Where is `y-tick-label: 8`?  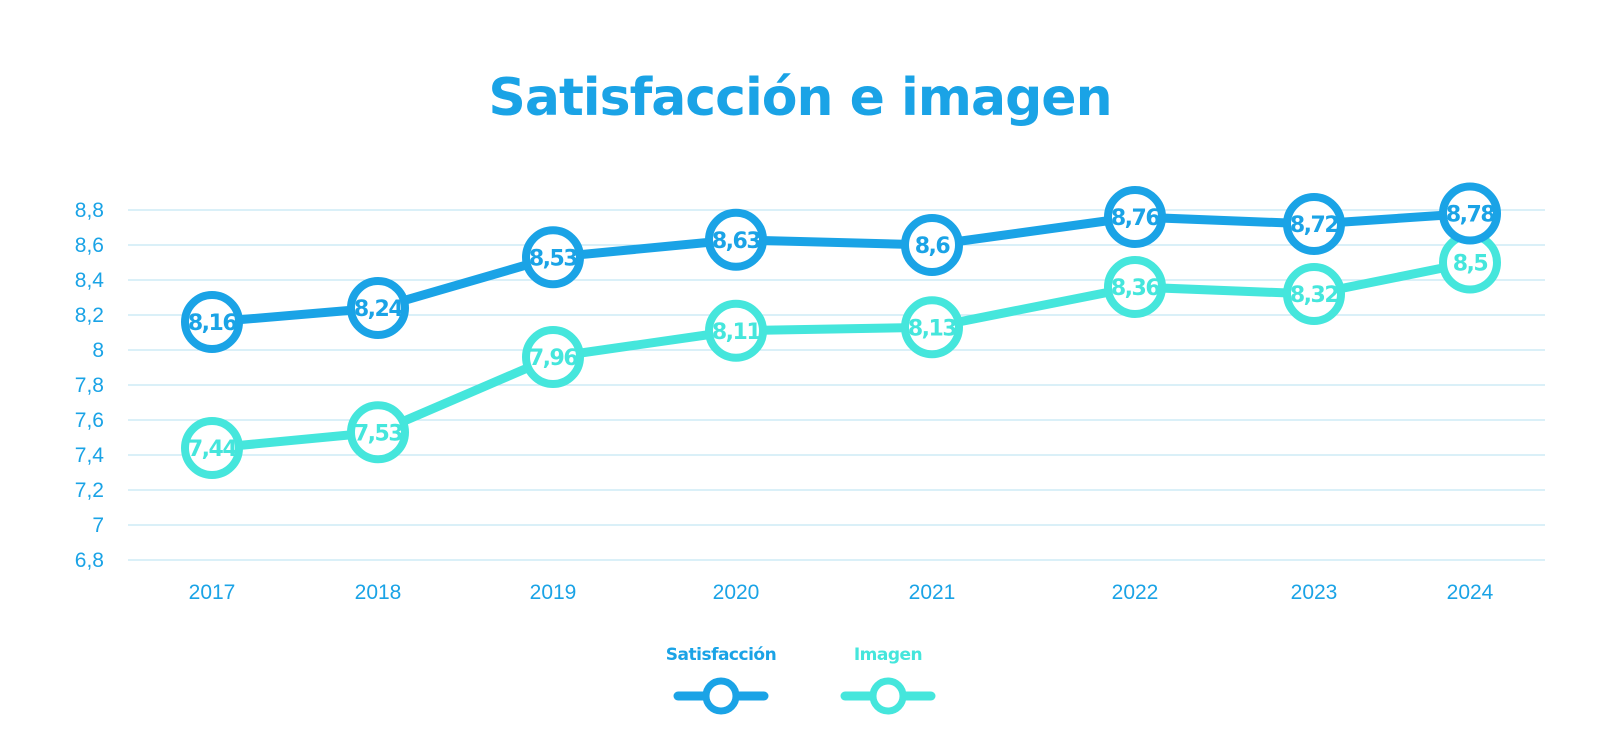
y-tick-label: 8 is located at coordinates (98, 350).